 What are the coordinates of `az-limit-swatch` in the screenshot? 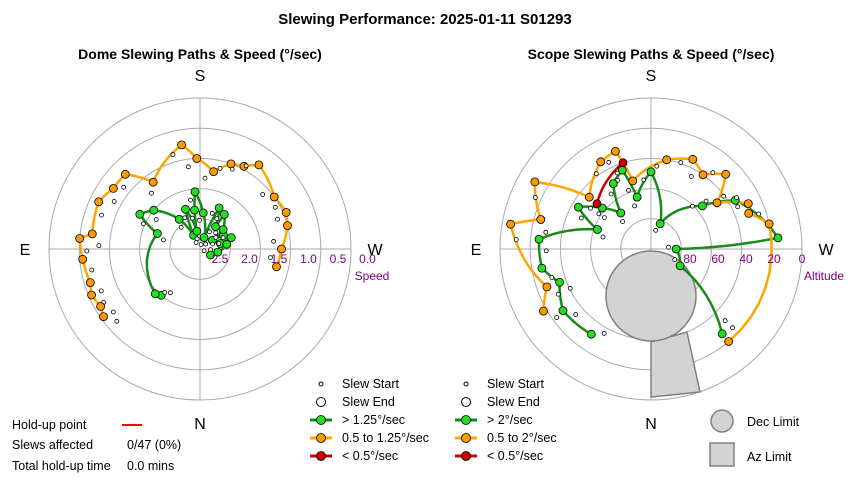 It's located at (722, 454).